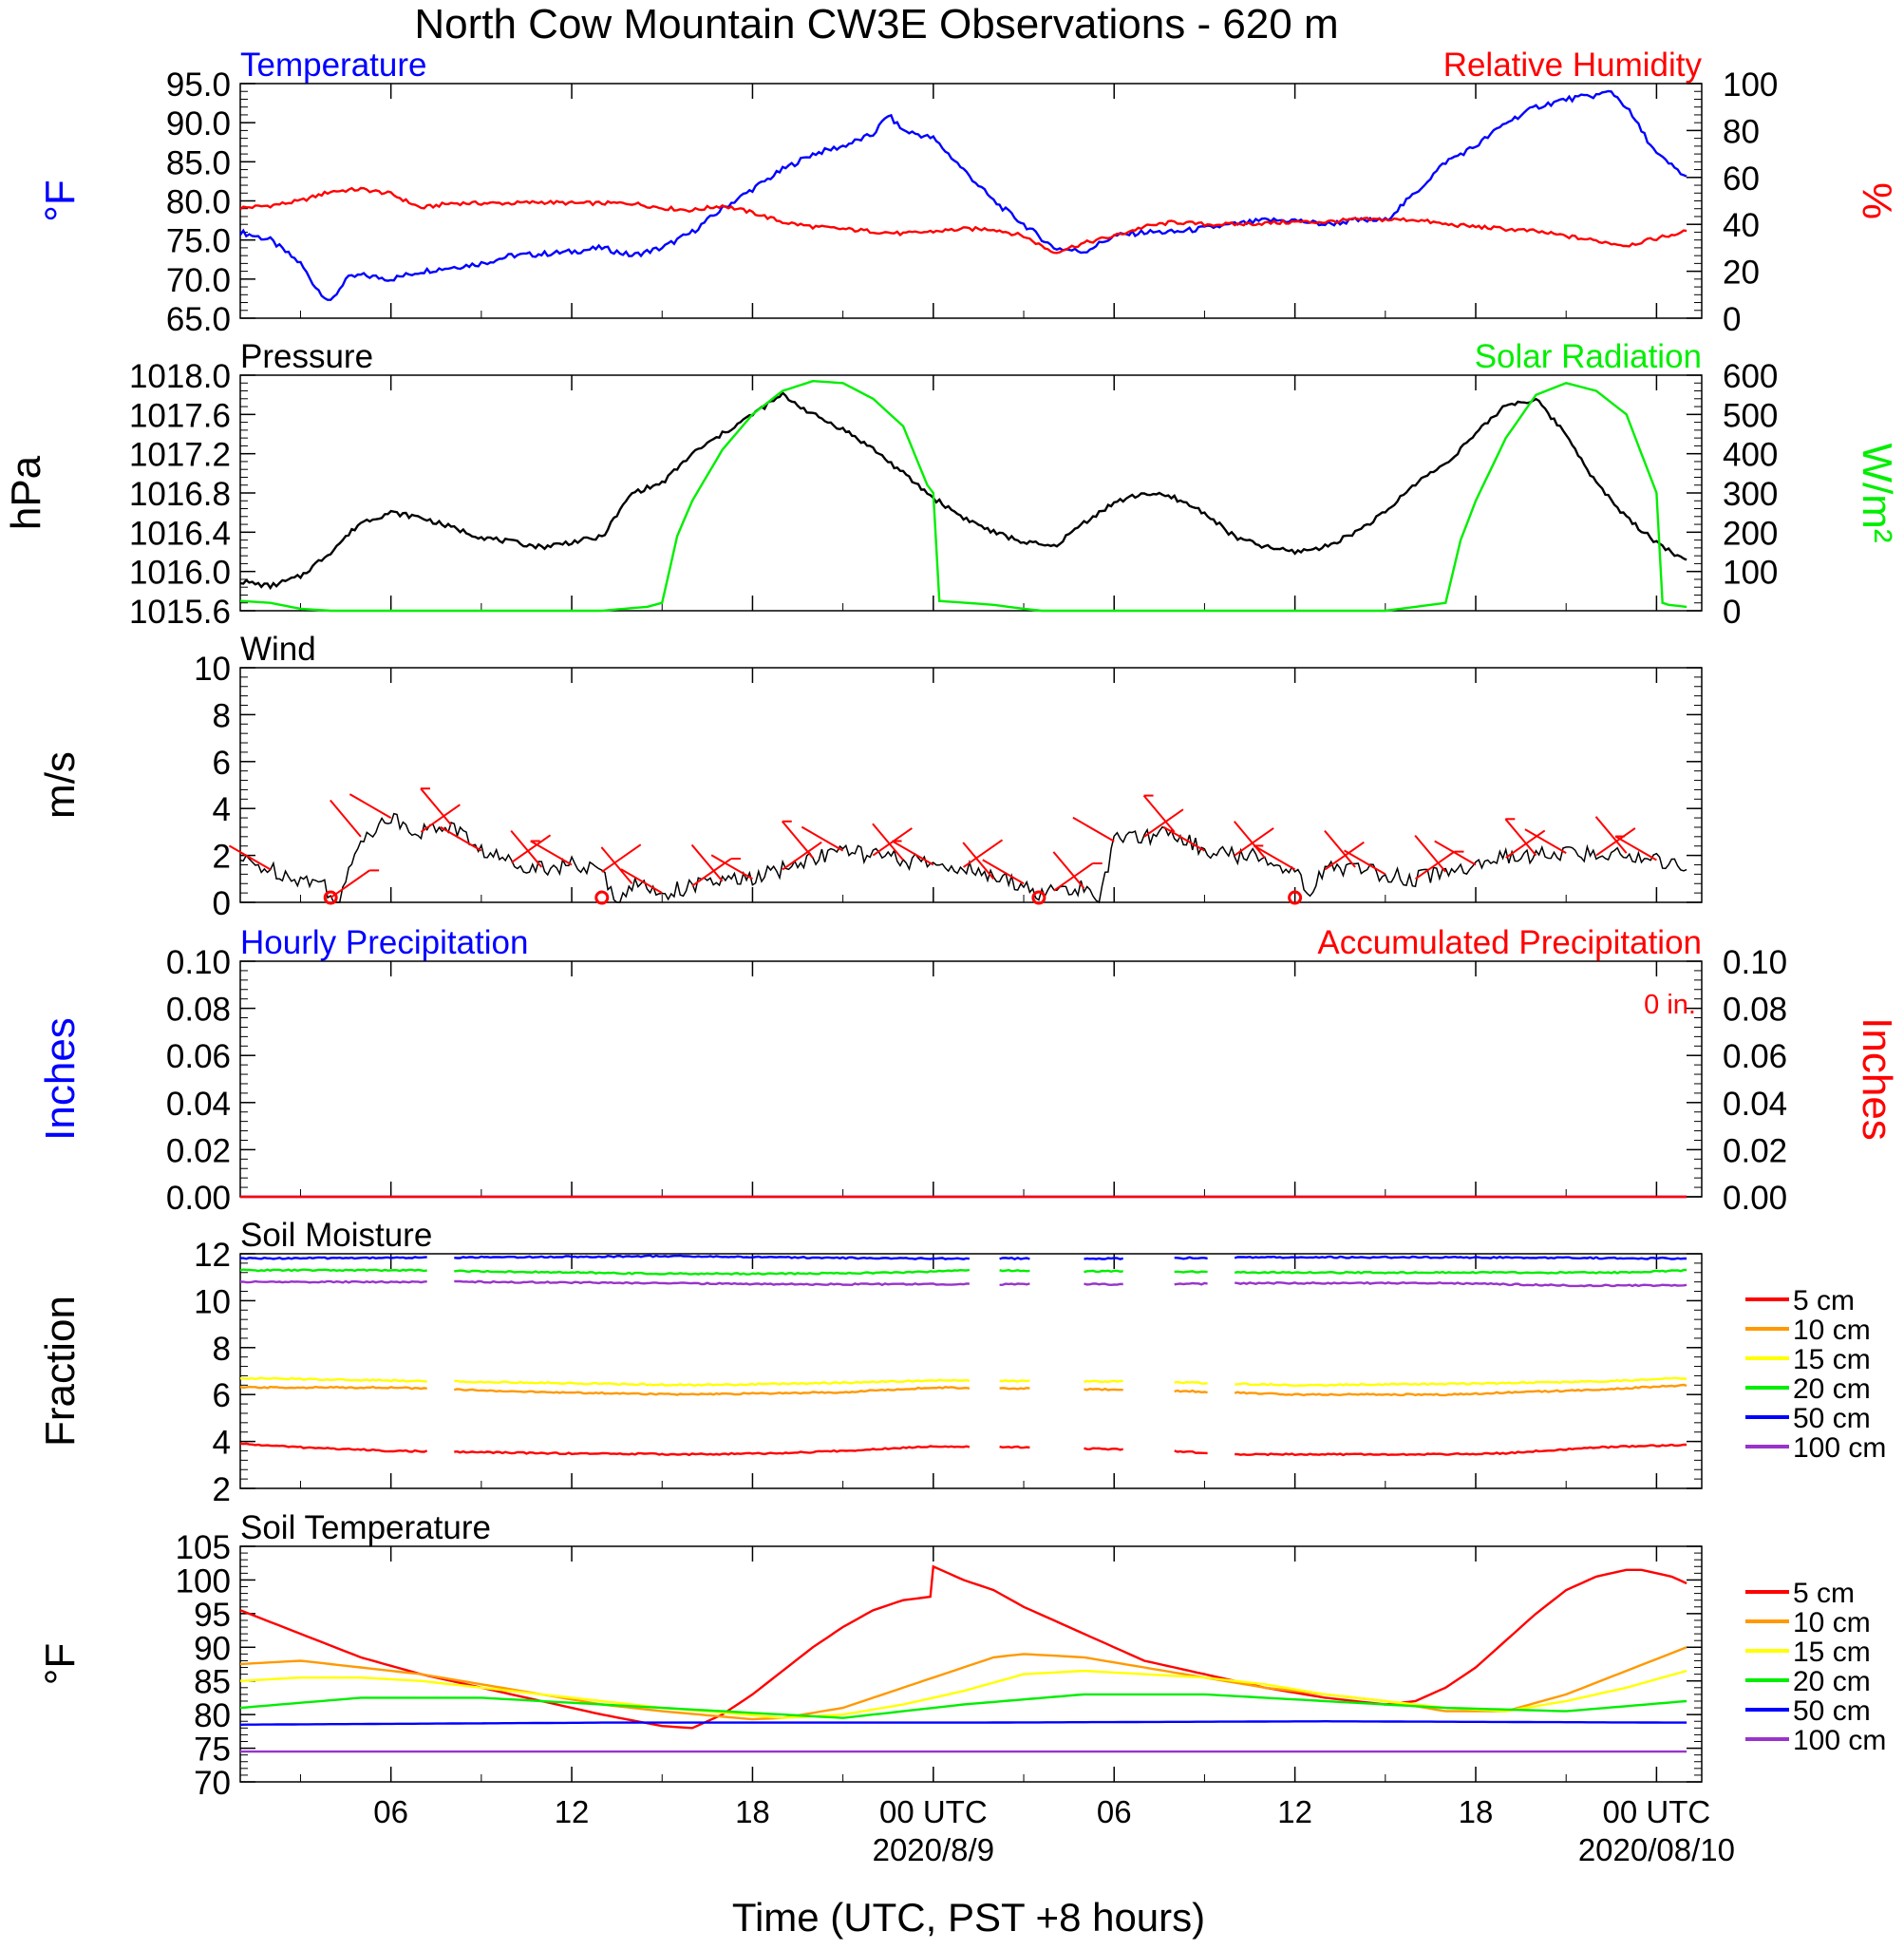 The image size is (1904, 1950). I want to click on series-line-15-cm, so click(963, 1382).